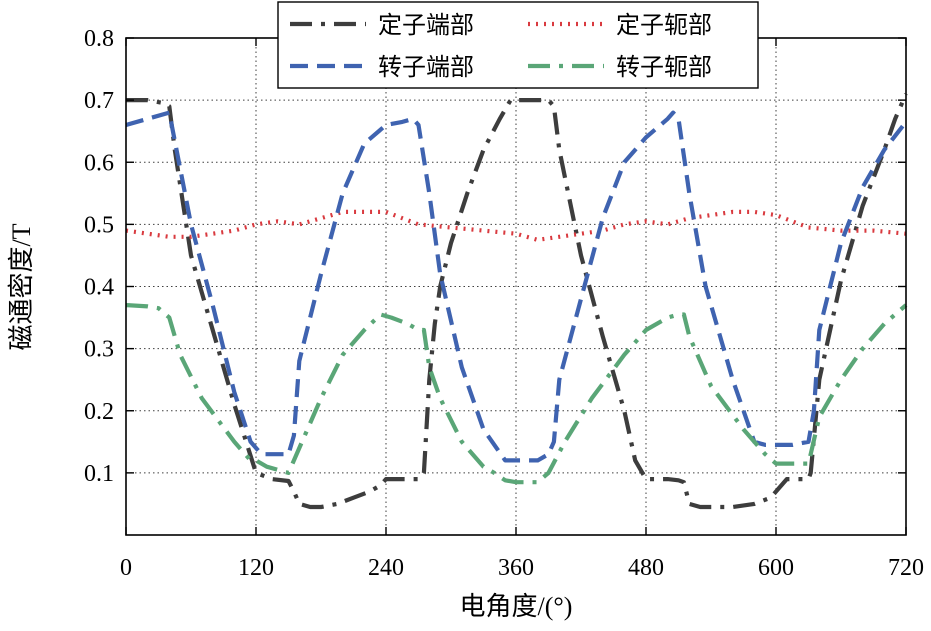 This screenshot has width=931, height=631. I want to click on x-tick-label: 120, so click(256, 568).